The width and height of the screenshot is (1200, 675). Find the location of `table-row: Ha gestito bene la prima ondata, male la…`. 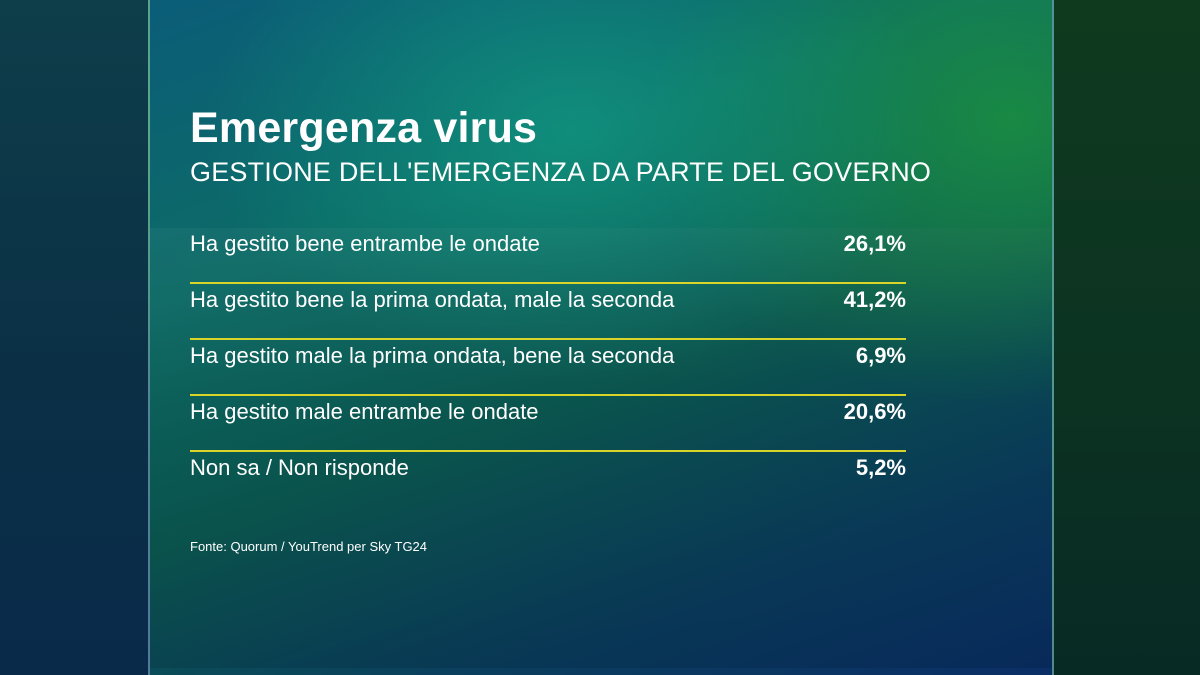

table-row: Ha gestito bene la prima ondata, male la… is located at coordinates (548, 312).